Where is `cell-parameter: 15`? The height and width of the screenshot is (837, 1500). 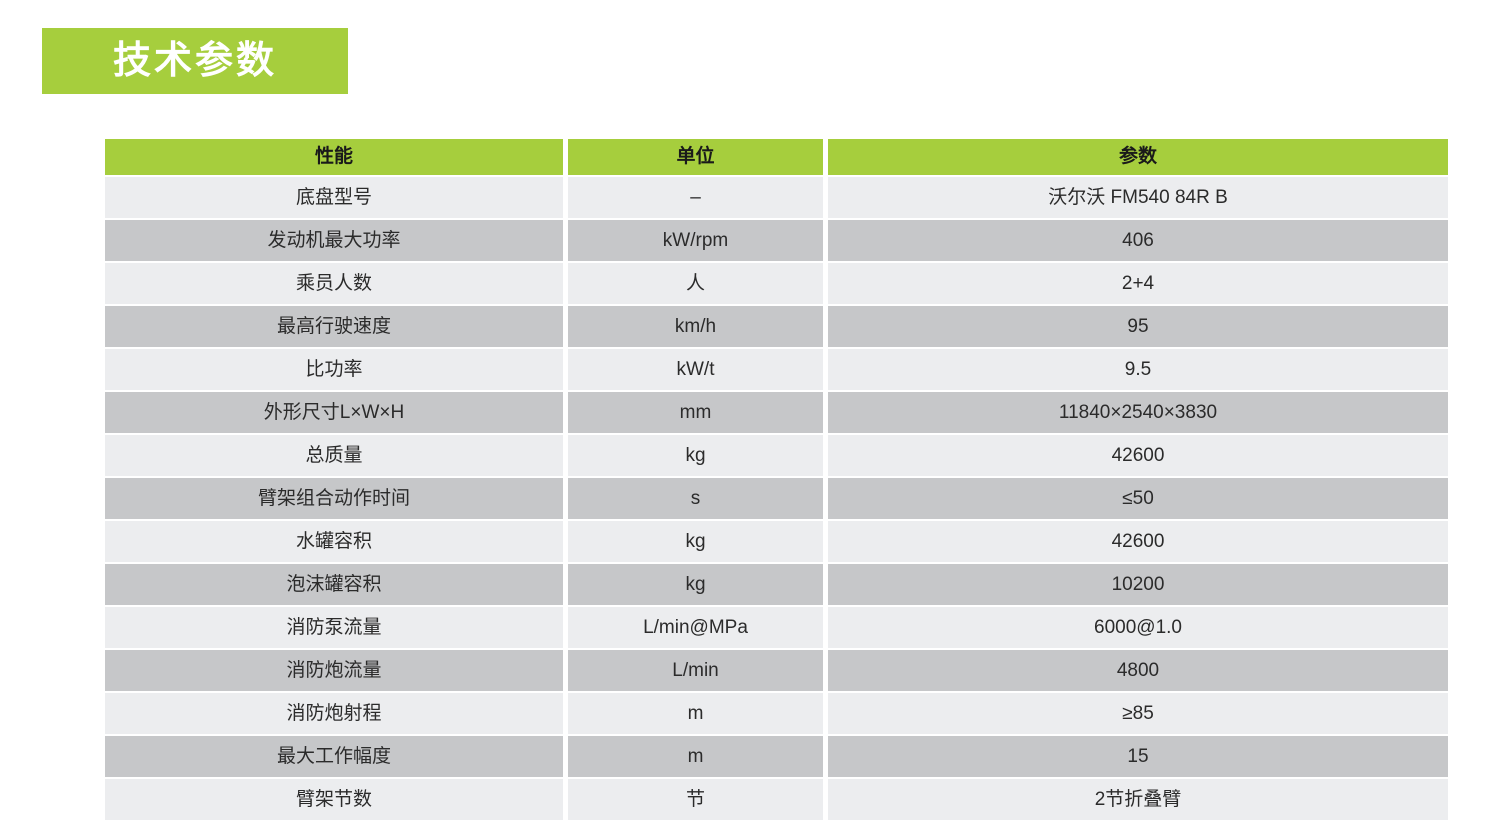 cell-parameter: 15 is located at coordinates (1138, 756).